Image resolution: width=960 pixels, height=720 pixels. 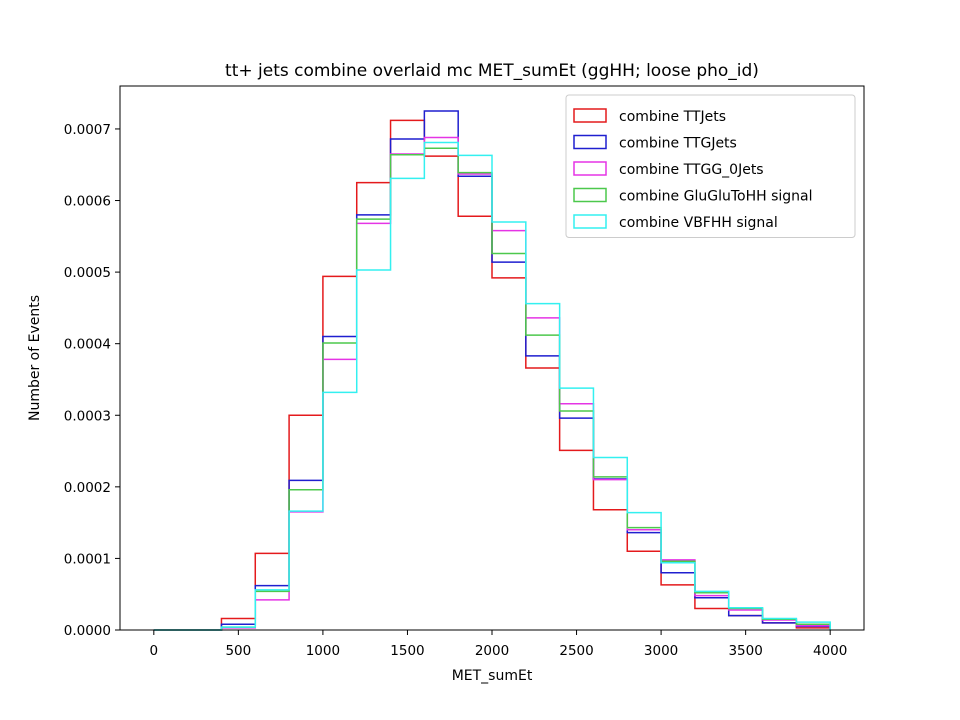 I want to click on legend-label-4: combine VBFHH signal, so click(x=698, y=223).